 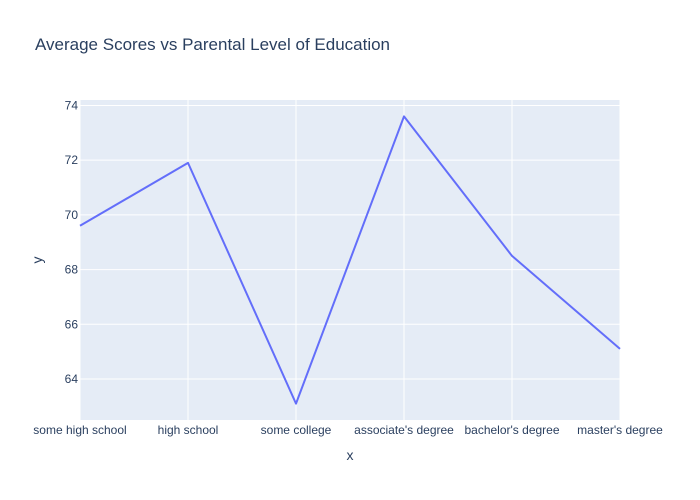 I want to click on y-tick-label: 68, so click(x=72, y=270).